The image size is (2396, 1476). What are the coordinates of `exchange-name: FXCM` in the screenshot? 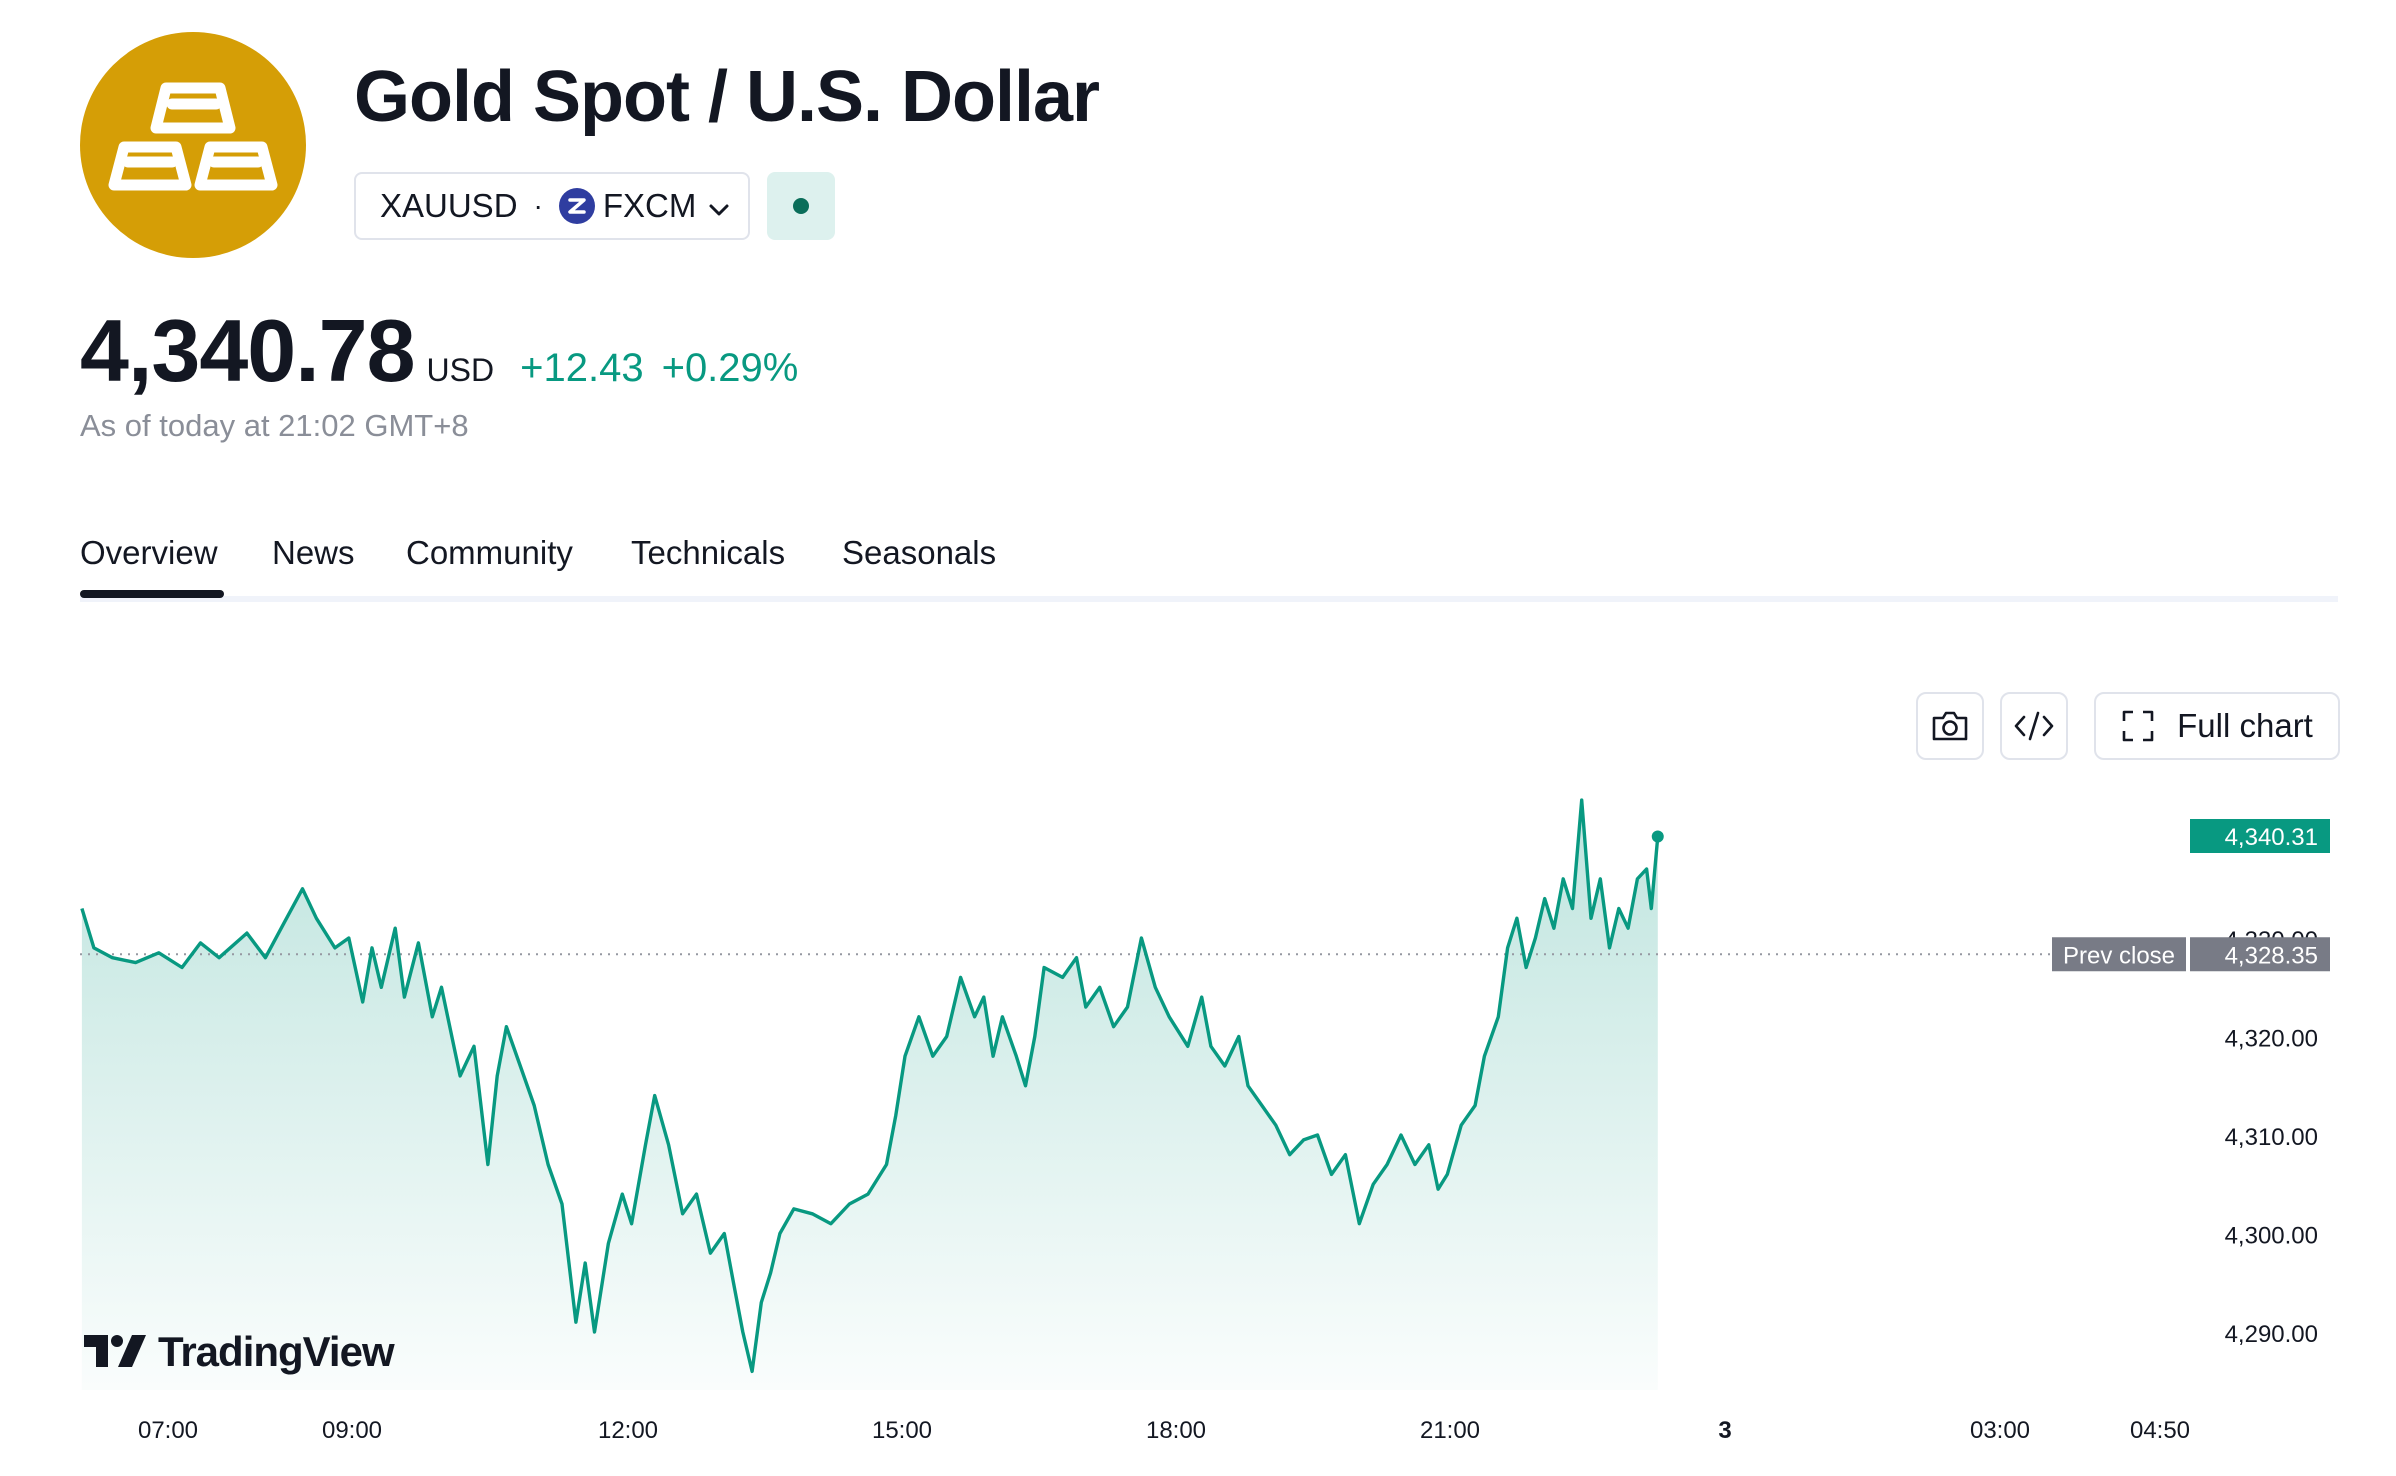 It's located at (649, 205).